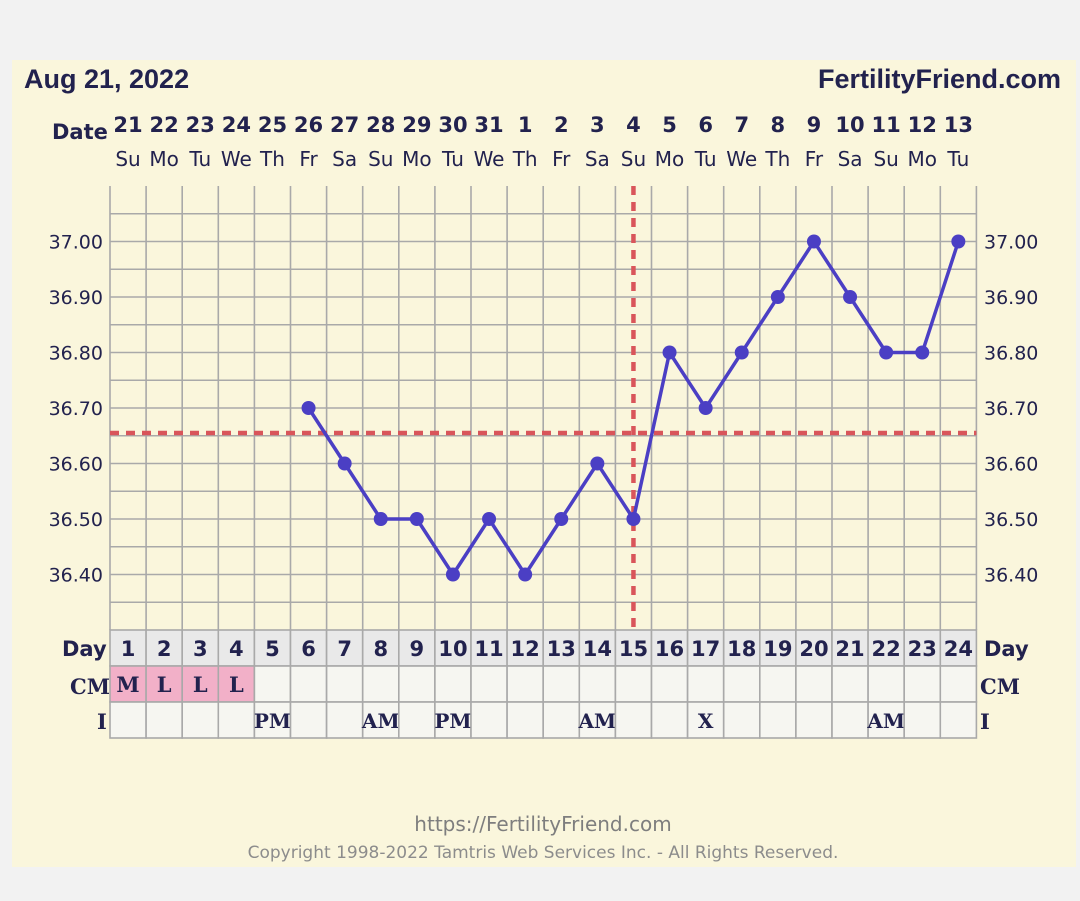 The width and height of the screenshot is (1080, 901). I want to click on chart-date: Aug 21, 2022, so click(106, 79).